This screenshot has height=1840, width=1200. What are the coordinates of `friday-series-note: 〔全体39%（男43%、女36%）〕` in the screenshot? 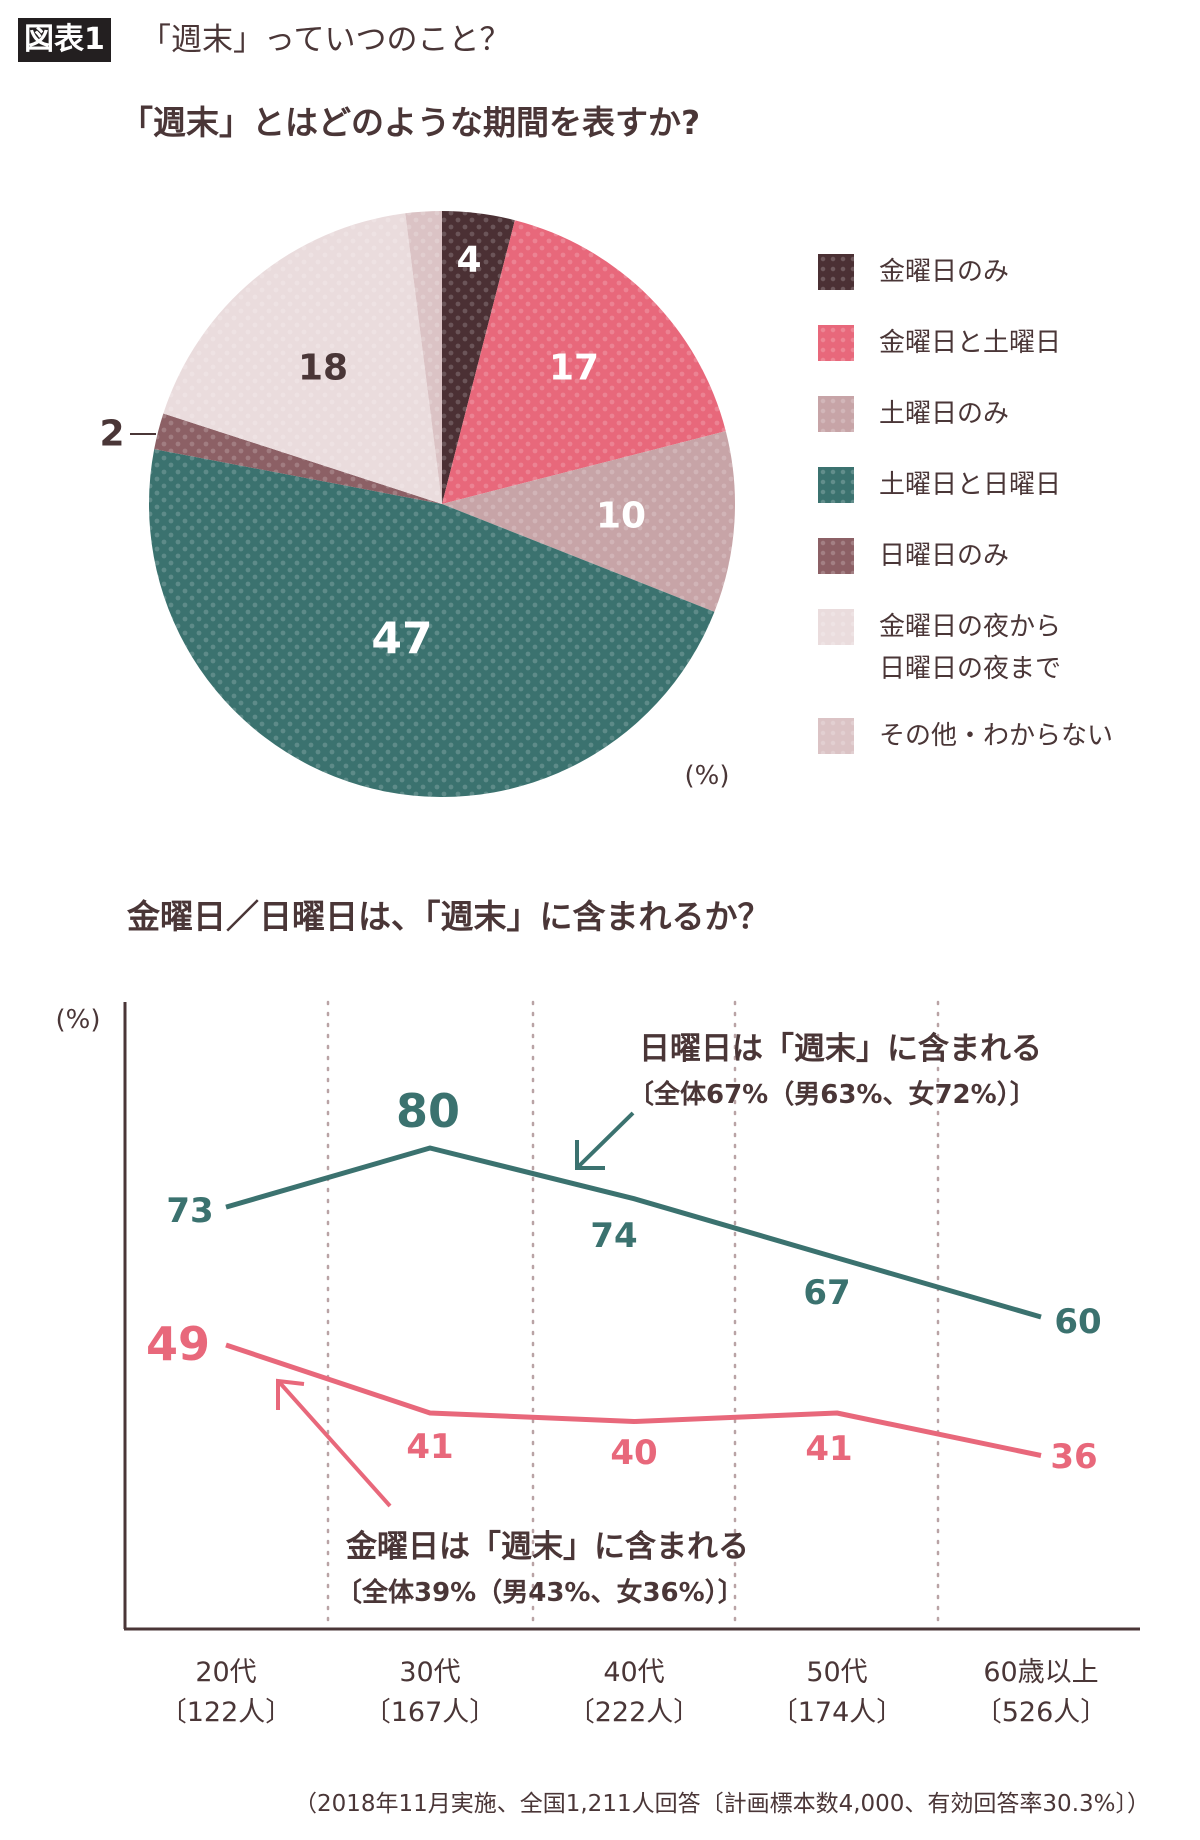 It's located at (540, 1593).